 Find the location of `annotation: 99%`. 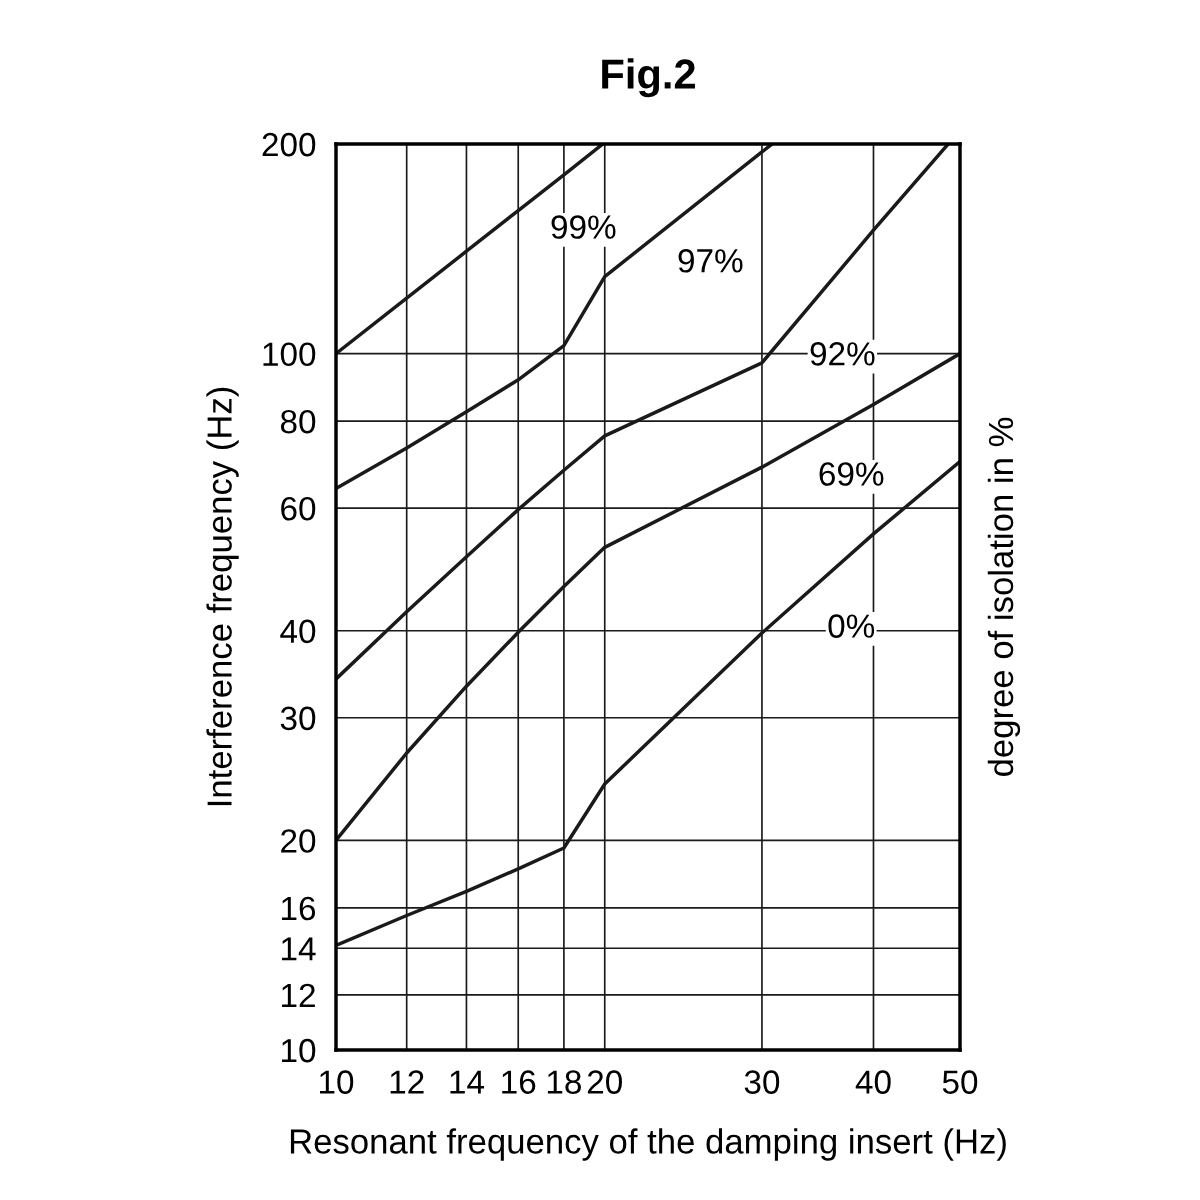

annotation: 99% is located at coordinates (583, 227).